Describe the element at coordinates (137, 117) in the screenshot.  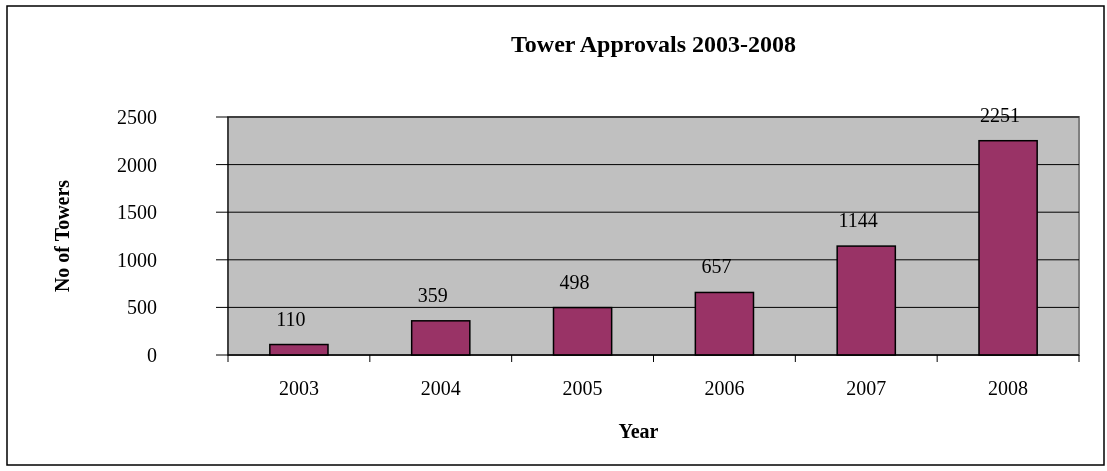
I see `y-tick-label: 2500` at that location.